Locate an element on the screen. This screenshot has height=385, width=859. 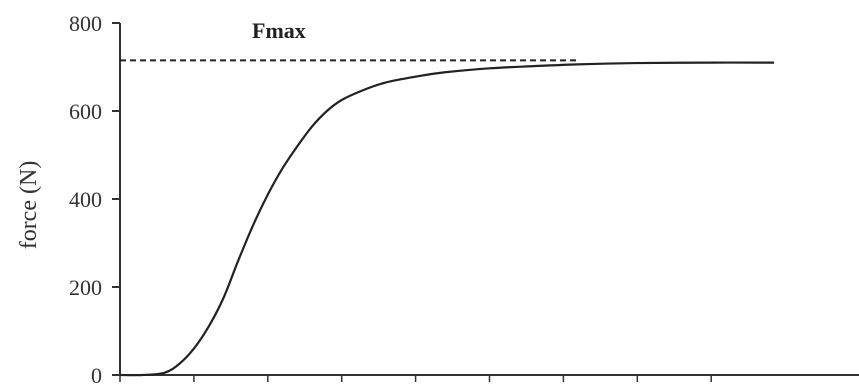
y-tick-label: 200 is located at coordinates (85, 287).